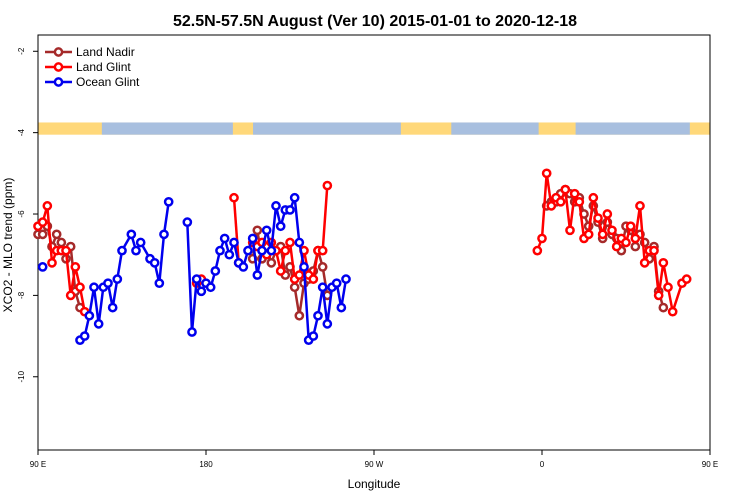  I want to click on series-ocean-glint, so click(194, 268).